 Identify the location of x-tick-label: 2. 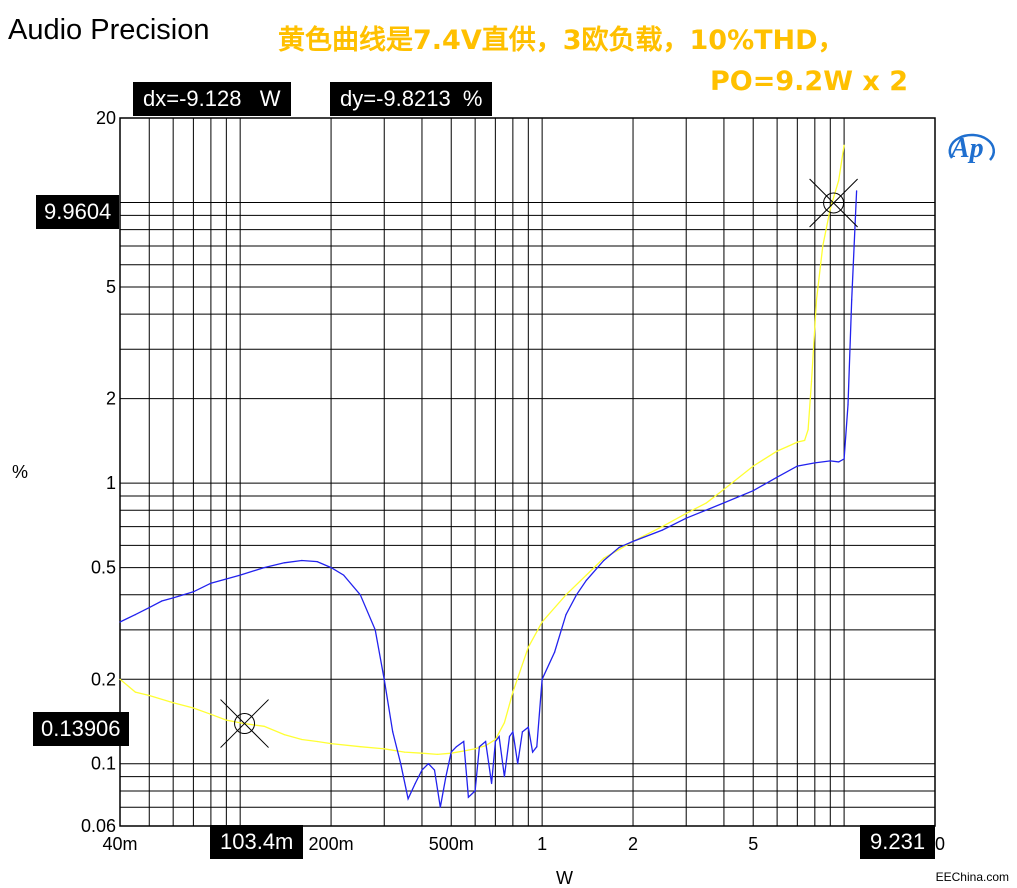
(633, 844).